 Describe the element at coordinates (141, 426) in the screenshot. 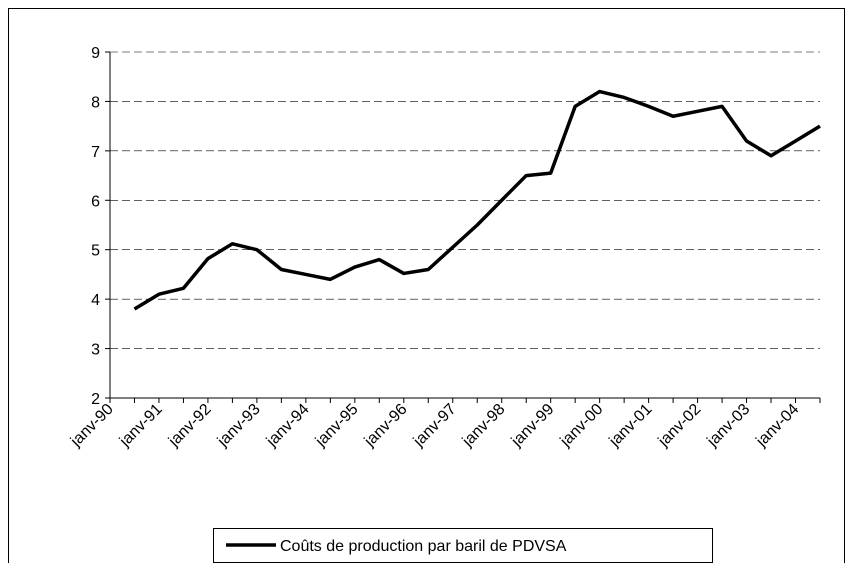

I see `x-tick-label: janv-91` at that location.